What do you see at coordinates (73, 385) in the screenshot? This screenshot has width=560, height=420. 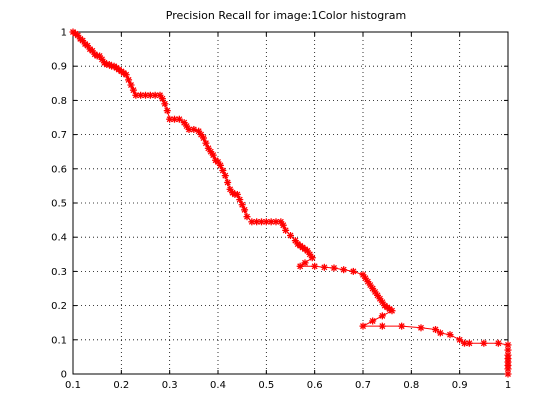 I see `x-tick-label: 0.1` at bounding box center [73, 385].